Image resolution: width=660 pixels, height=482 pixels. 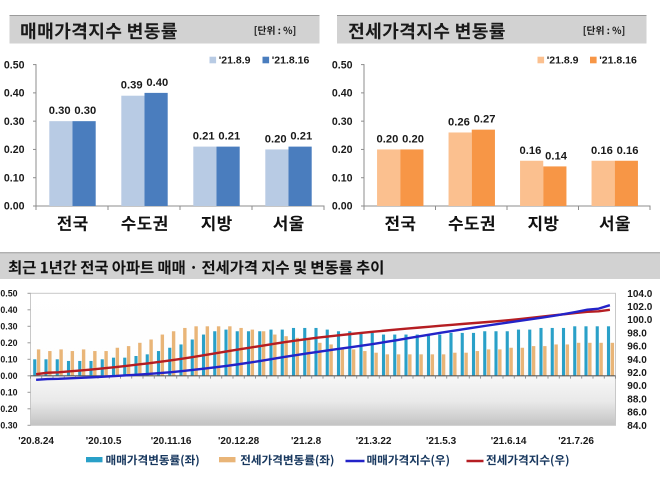 I want to click on svg-text: 0.39, so click(x=132, y=86).